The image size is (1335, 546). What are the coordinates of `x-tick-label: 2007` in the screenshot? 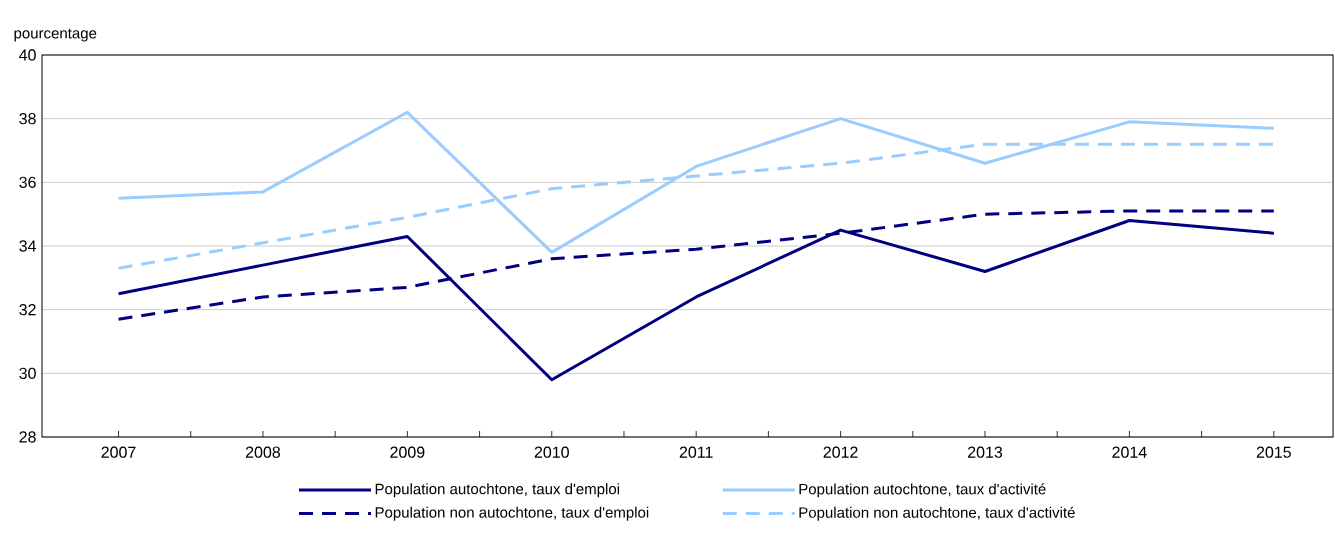 It's located at (118, 452).